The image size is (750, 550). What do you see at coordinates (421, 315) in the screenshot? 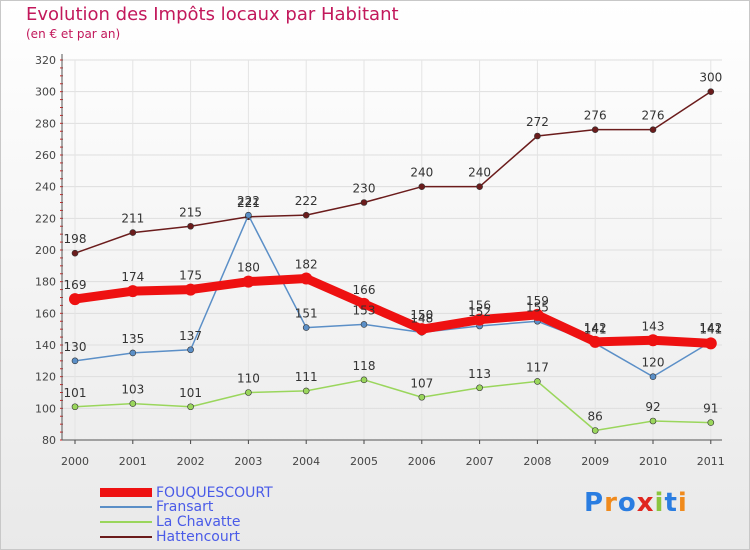
I see `data-label: 150` at bounding box center [421, 315].